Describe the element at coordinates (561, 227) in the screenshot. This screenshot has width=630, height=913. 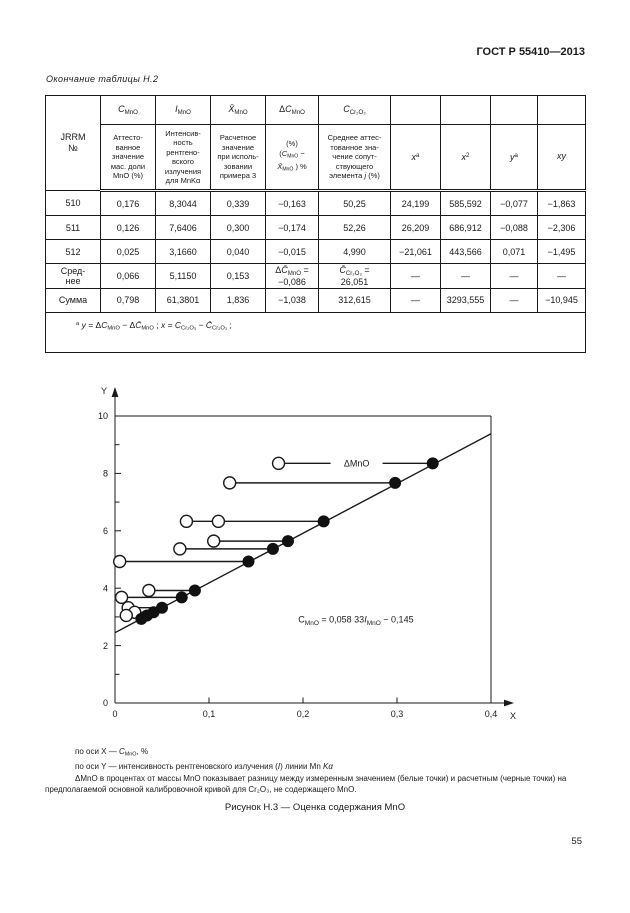
I see `table-cell: −2,306` at that location.